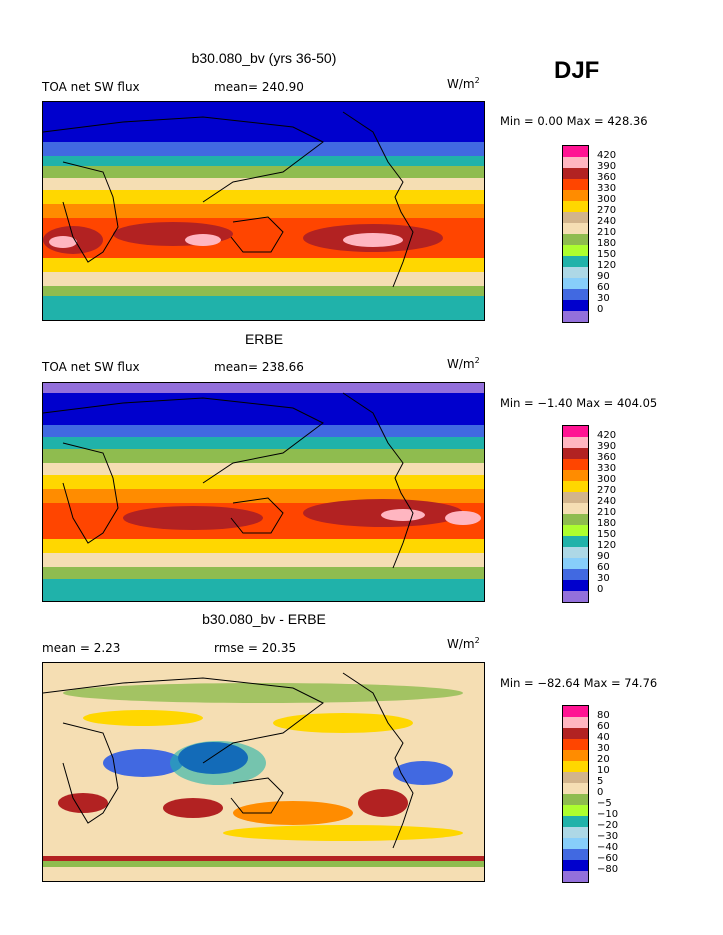 The image size is (723, 935). Describe the element at coordinates (608, 814) in the screenshot. I see `colorbar-tick-label: −10` at that location.